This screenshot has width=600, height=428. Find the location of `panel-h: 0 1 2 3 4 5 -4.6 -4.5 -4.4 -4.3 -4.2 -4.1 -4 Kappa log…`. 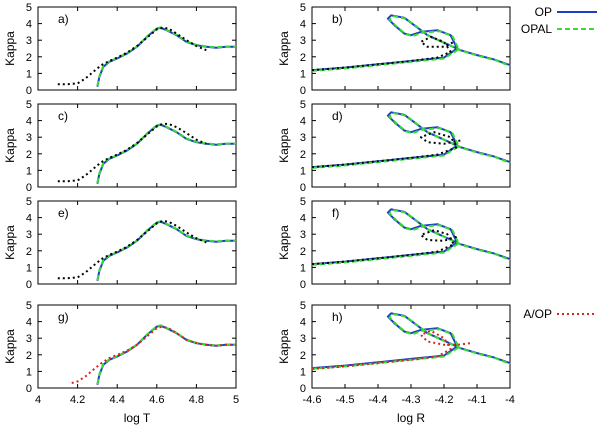

panel-h: 0 1 2 3 4 5 -4.6 -4.5 -4.4 -4.3 -4.2 -4.1 -4 Kappa log… is located at coordinates (396, 362).